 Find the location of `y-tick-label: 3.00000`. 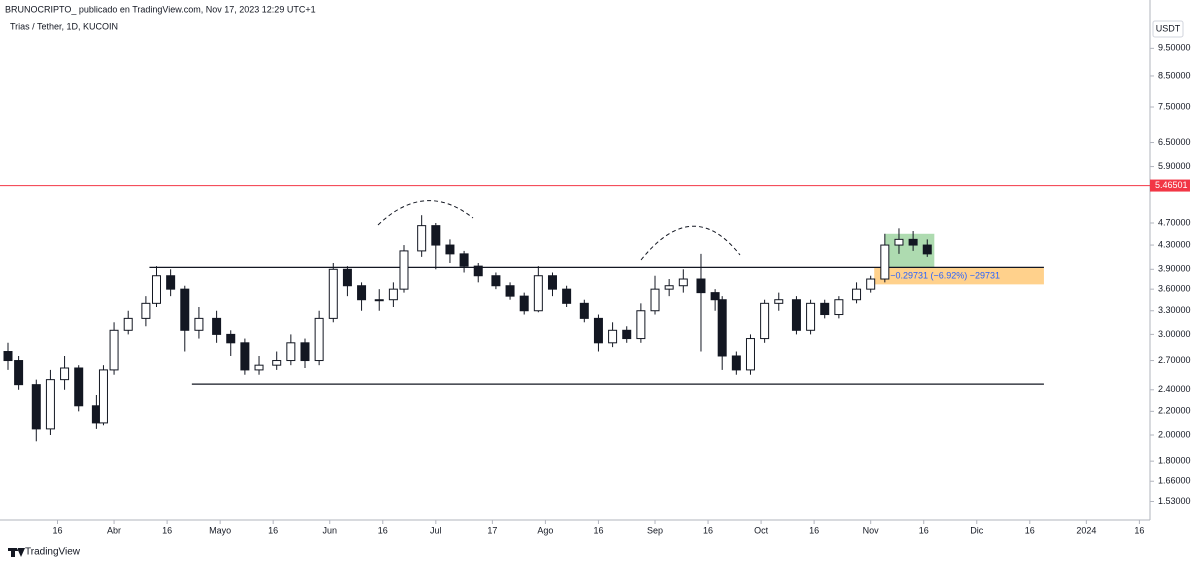

y-tick-label: 3.00000 is located at coordinates (1174, 334).